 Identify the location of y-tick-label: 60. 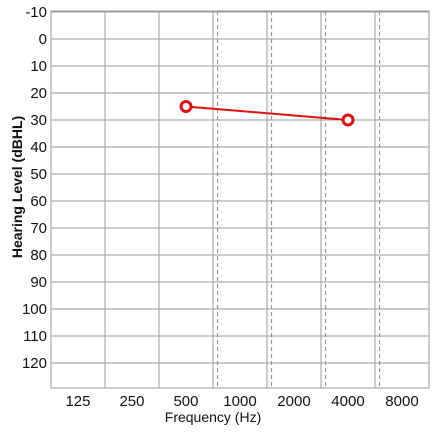
(38, 201).